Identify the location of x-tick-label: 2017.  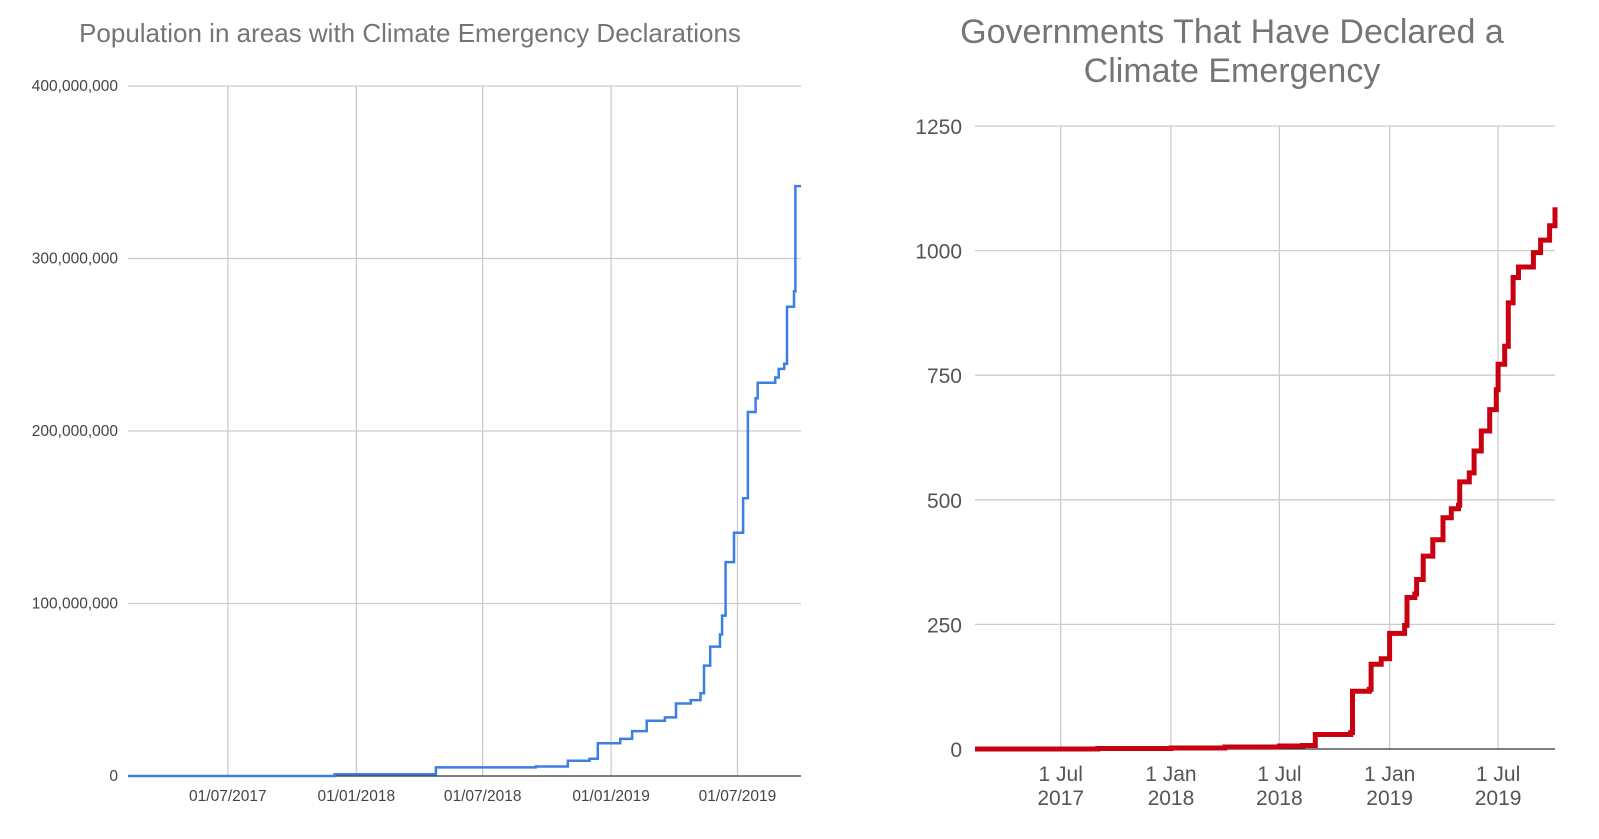
(1060, 798).